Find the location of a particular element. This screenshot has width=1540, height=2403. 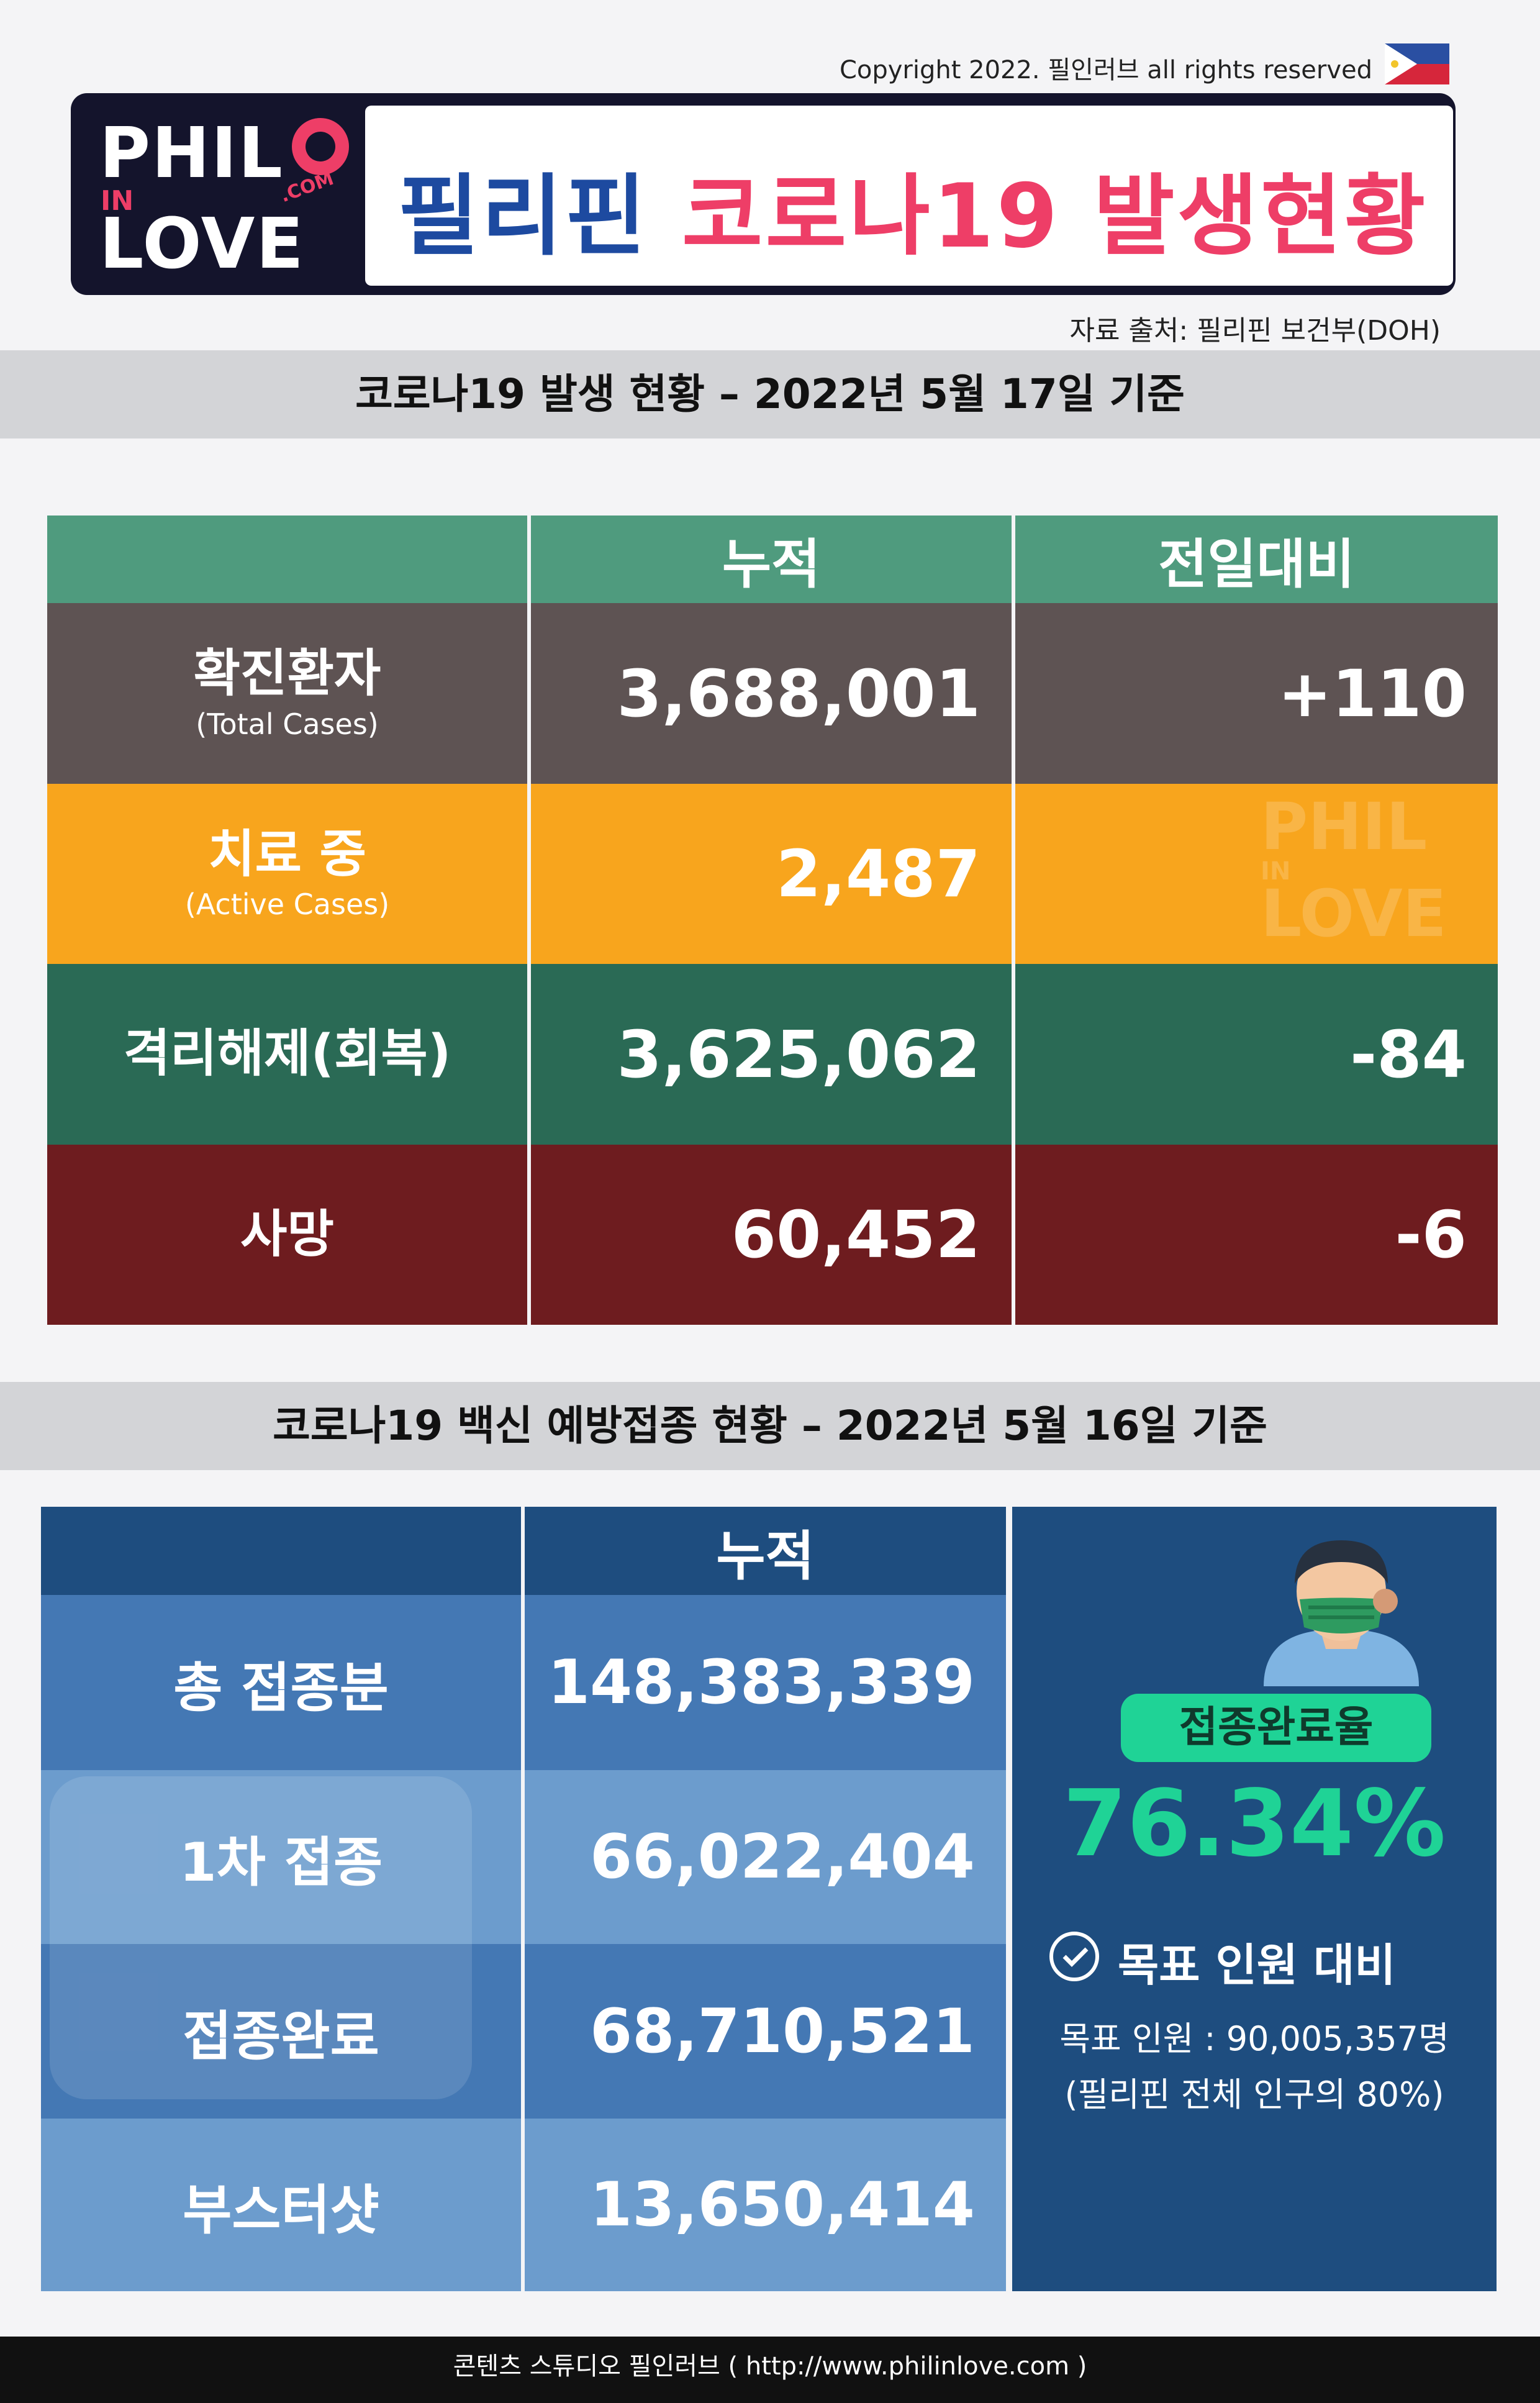

col-daily-change: 전일대비 is located at coordinates (1256, 559).